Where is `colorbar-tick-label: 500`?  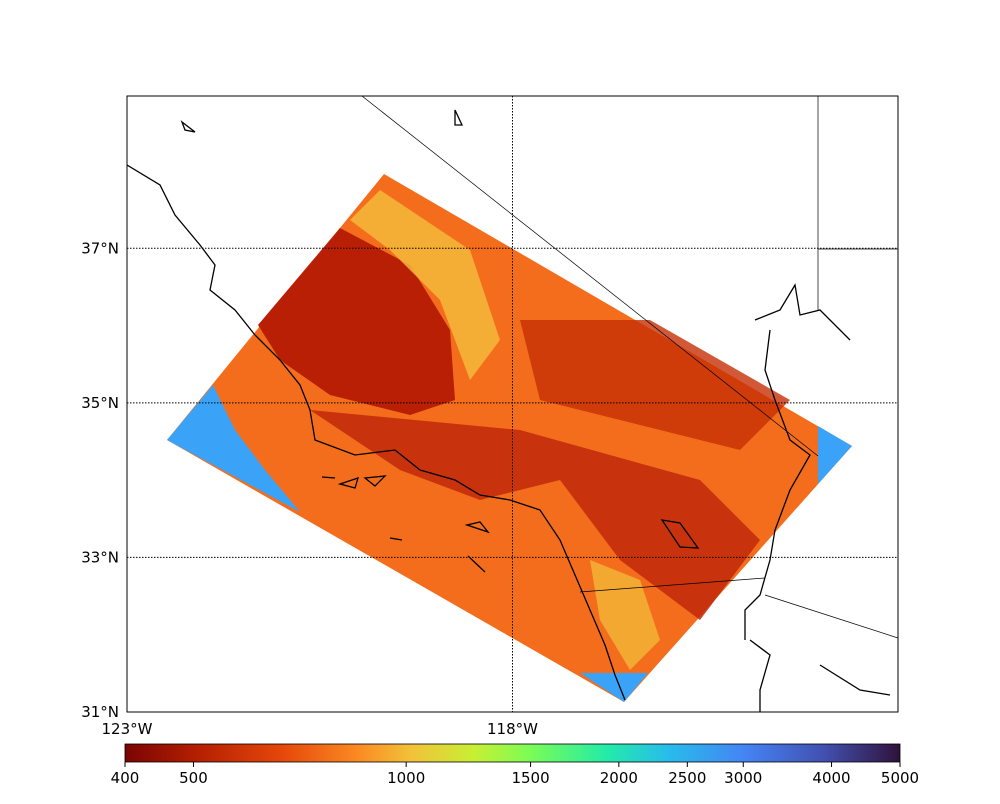
colorbar-tick-label: 500 is located at coordinates (193, 778).